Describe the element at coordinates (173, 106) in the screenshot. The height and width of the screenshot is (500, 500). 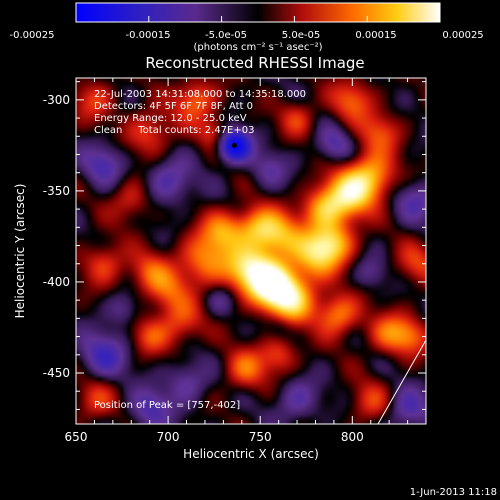
I see `info-line-detectors: Detectors: 4F 5F 6F 7F 8F, Att 0` at that location.